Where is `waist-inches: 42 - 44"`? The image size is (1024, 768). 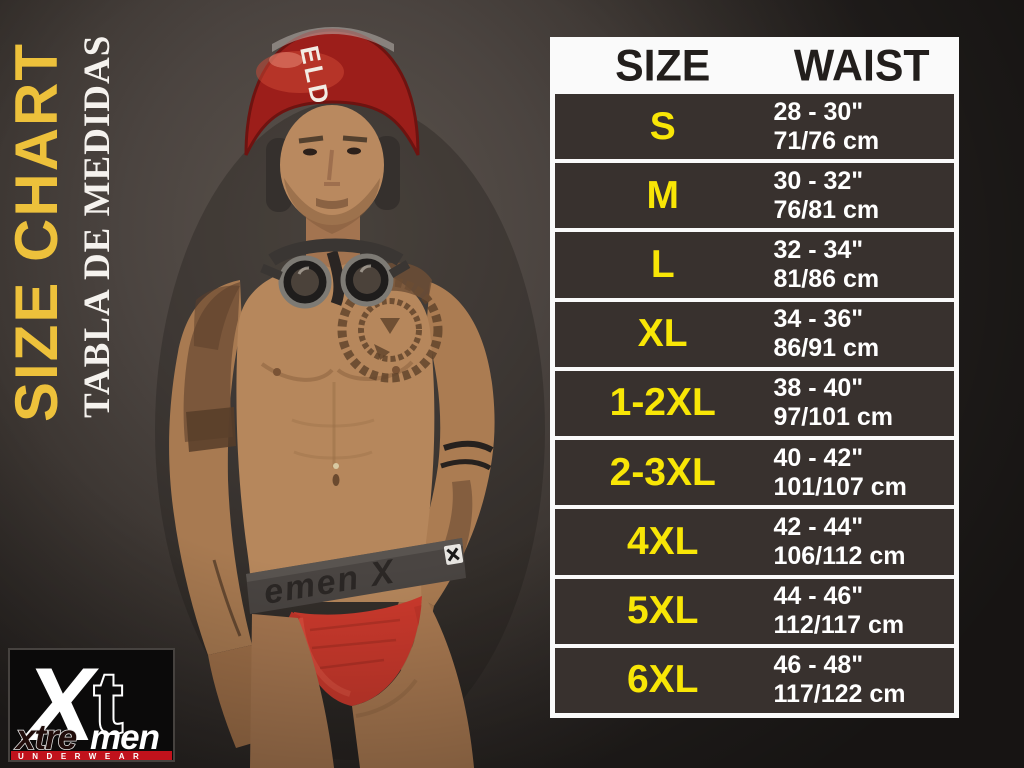
waist-inches: 42 - 44" is located at coordinates (818, 526).